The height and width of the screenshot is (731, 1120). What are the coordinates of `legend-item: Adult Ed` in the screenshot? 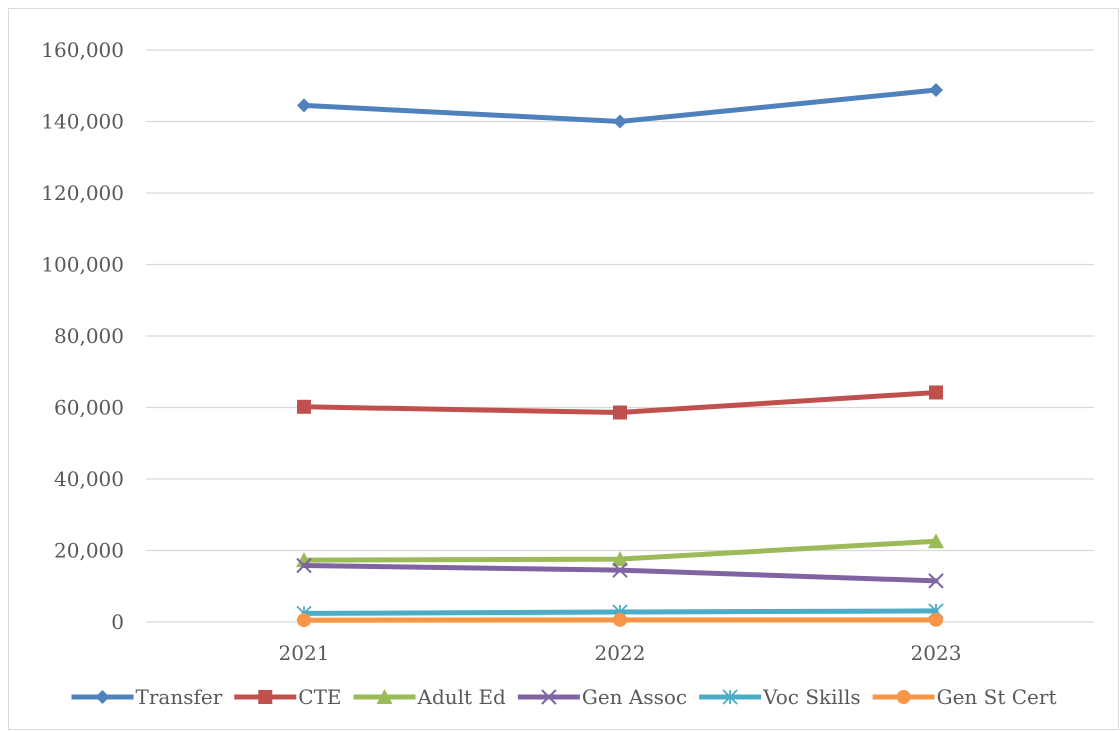 It's located at (430, 697).